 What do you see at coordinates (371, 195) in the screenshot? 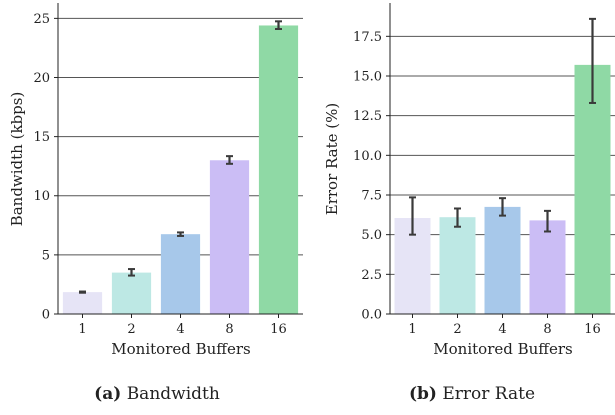
I see `y-tick-label: 7.5` at bounding box center [371, 195].